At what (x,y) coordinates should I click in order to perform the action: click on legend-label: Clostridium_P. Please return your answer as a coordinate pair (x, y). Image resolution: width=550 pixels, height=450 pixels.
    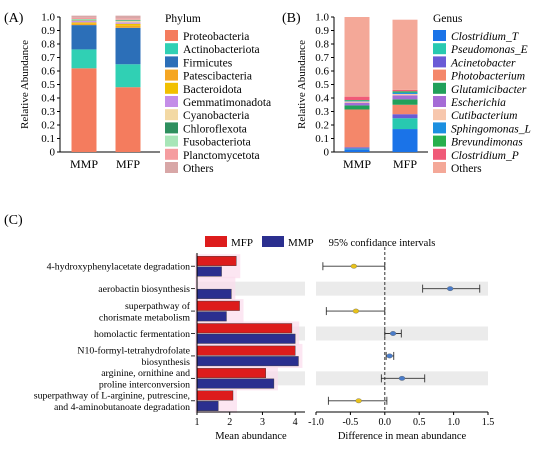
    Looking at the image, I should click on (485, 156).